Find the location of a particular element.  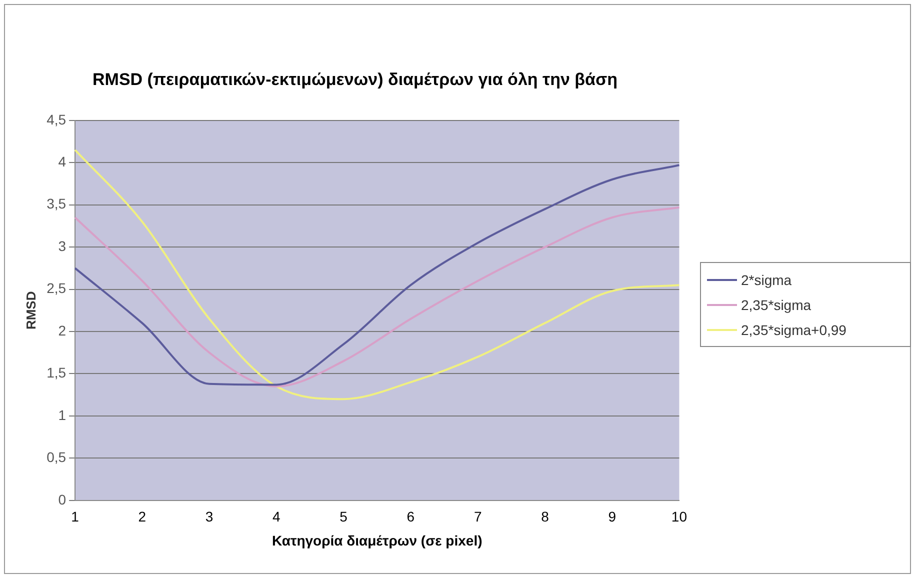

x-tick-label: 10 is located at coordinates (679, 516).